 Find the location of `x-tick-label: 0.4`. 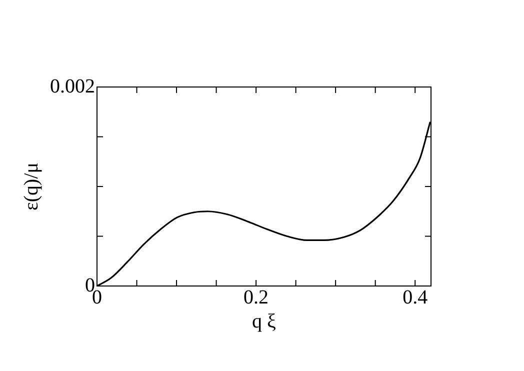

x-tick-label: 0.4 is located at coordinates (415, 297).